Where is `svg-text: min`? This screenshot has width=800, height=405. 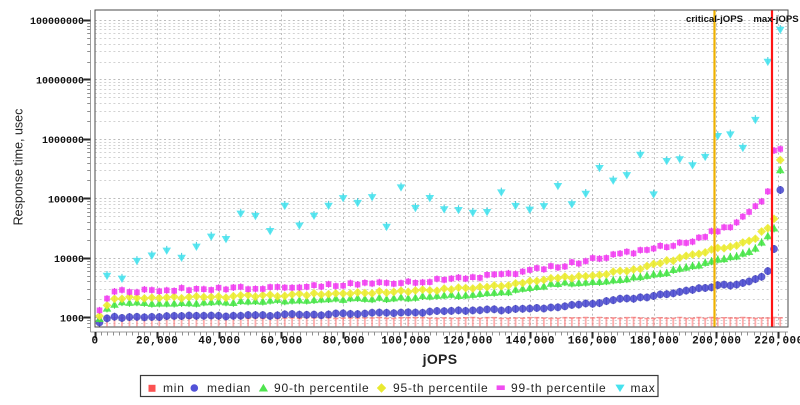 svg-text: min is located at coordinates (174, 388).